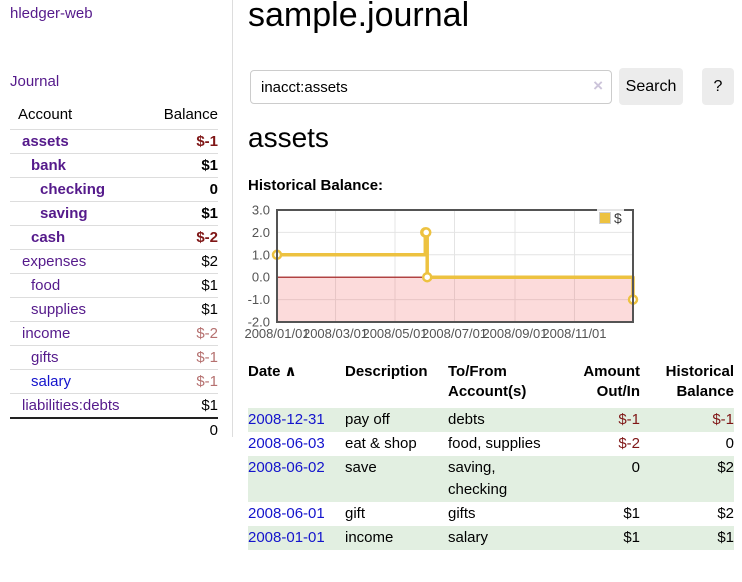  Describe the element at coordinates (114, 285) in the screenshot. I see `account-row: food $1` at that location.